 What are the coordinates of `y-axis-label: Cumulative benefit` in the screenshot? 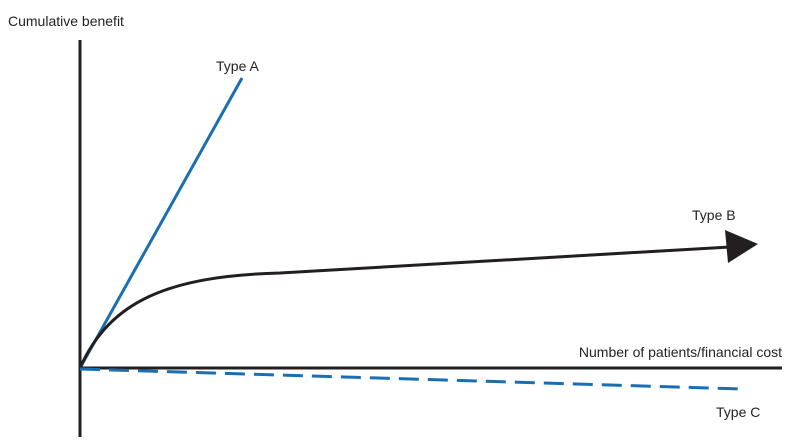 It's located at (66, 21).